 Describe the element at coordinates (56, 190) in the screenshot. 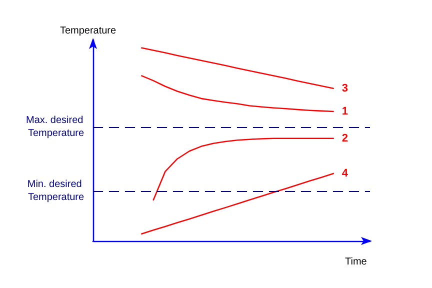

I see `ref-line-label: Min. desired Temperature` at that location.